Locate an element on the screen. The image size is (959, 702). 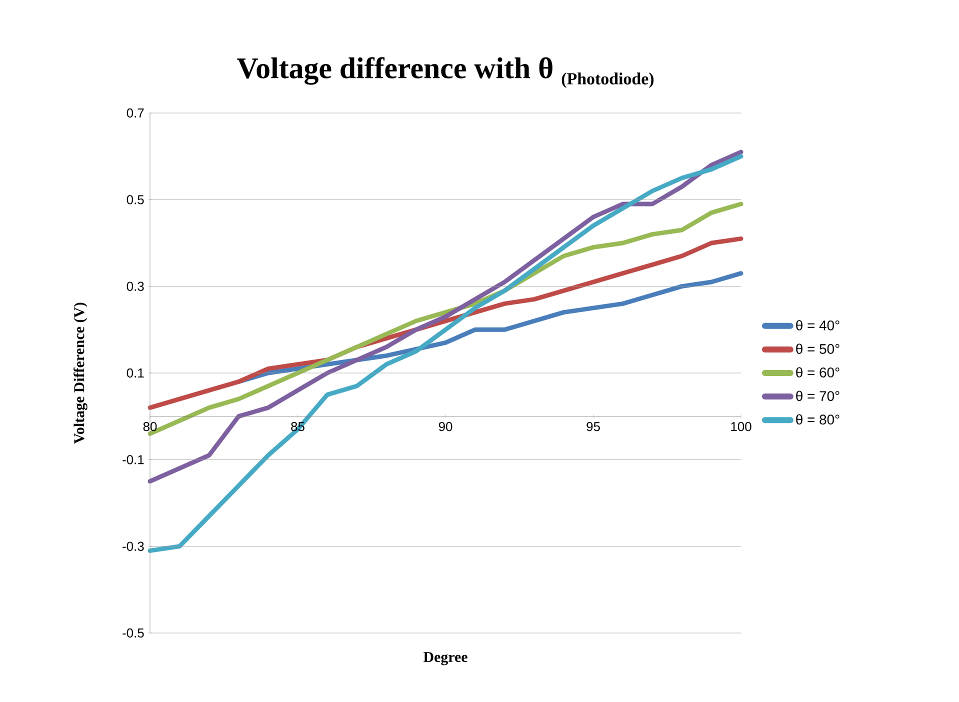
y-tick-label: 0.7 is located at coordinates (135, 113).